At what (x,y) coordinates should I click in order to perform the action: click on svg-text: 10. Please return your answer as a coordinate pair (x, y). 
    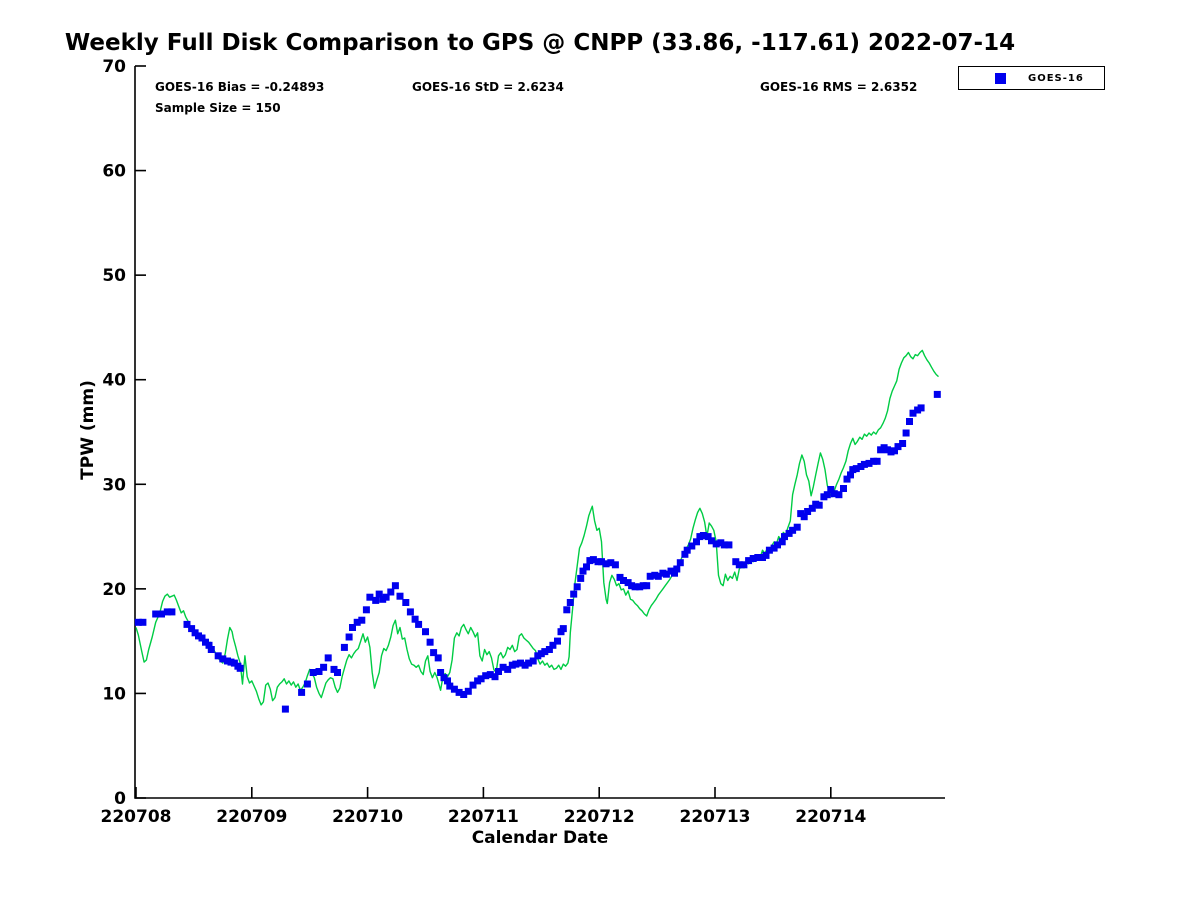
    Looking at the image, I should click on (114, 694).